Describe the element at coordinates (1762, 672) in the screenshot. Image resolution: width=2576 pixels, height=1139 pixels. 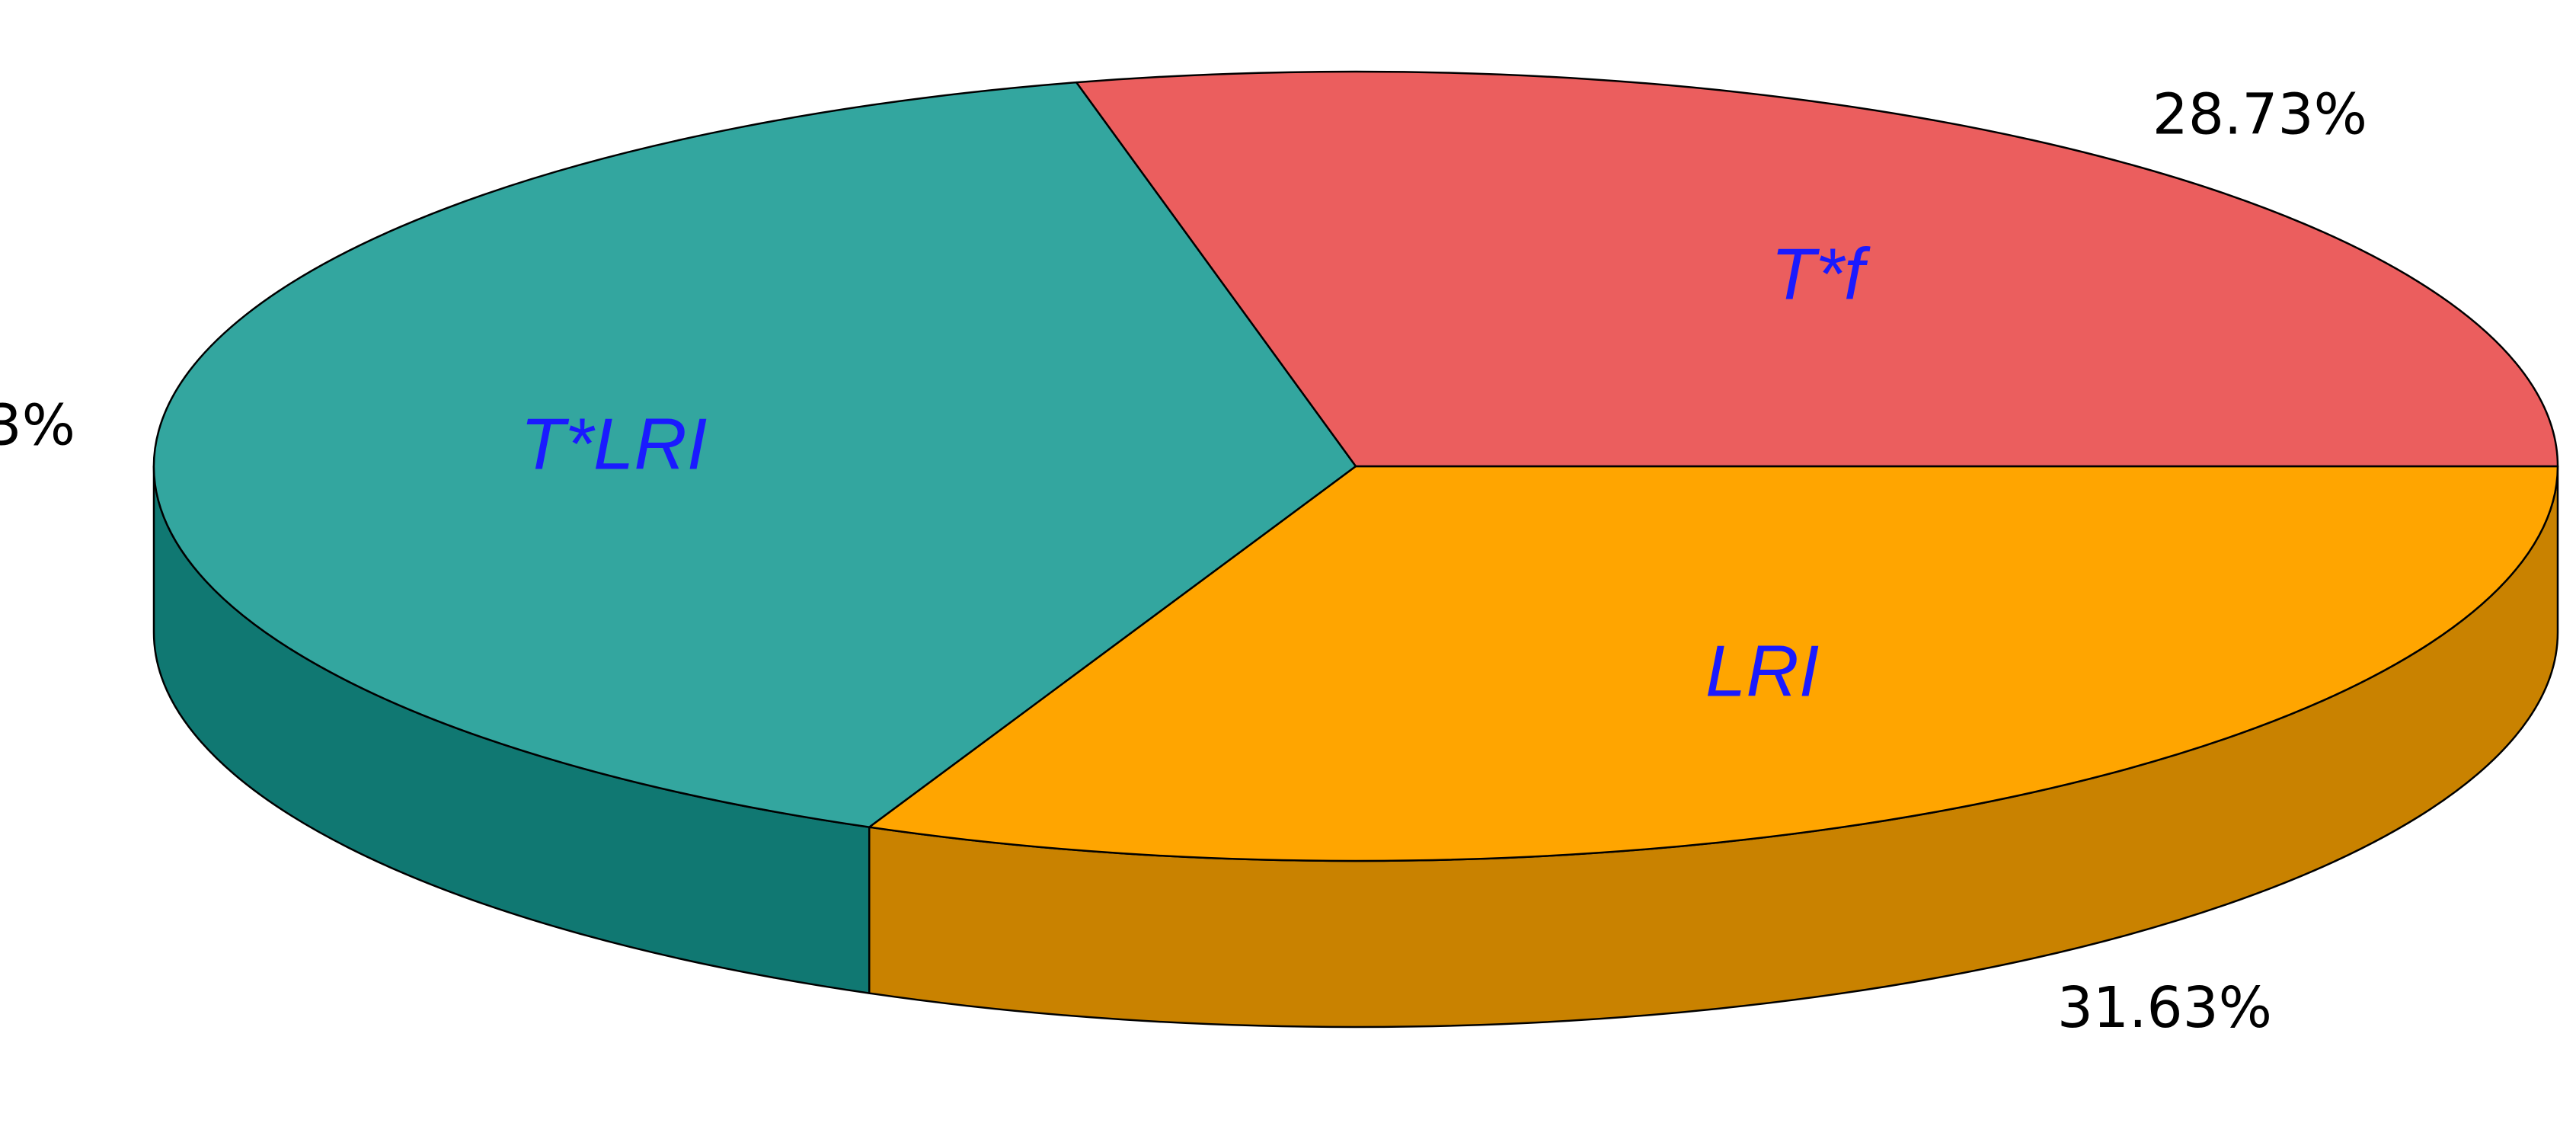
I see `slice-label-lri: LRI` at that location.